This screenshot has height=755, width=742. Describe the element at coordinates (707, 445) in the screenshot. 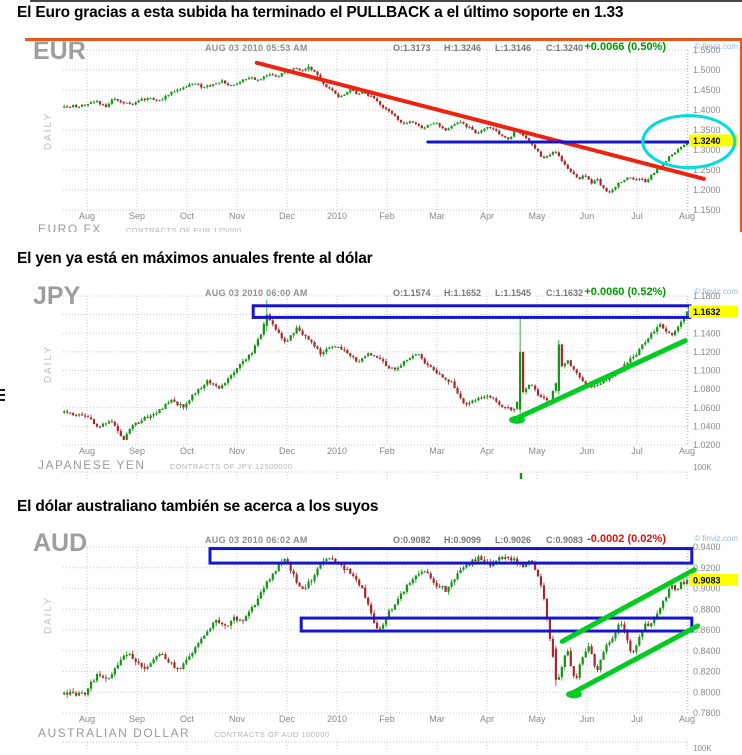

I see `price-tick-label: 1.0200` at that location.